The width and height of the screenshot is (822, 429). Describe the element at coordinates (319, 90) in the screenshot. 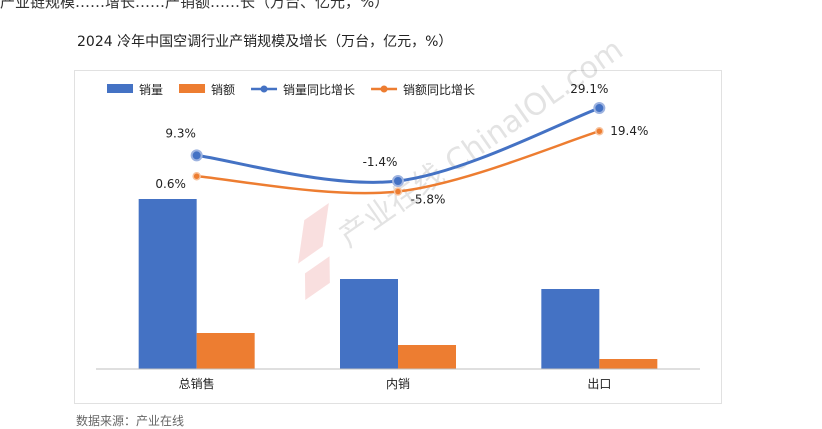

I see `legend-label: 销量同比增长` at that location.